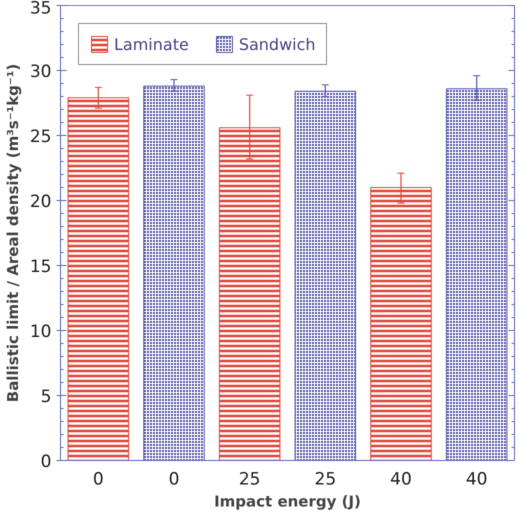 The height and width of the screenshot is (513, 519). Describe the element at coordinates (277, 44) in the screenshot. I see `legend-label: Sandwich` at that location.